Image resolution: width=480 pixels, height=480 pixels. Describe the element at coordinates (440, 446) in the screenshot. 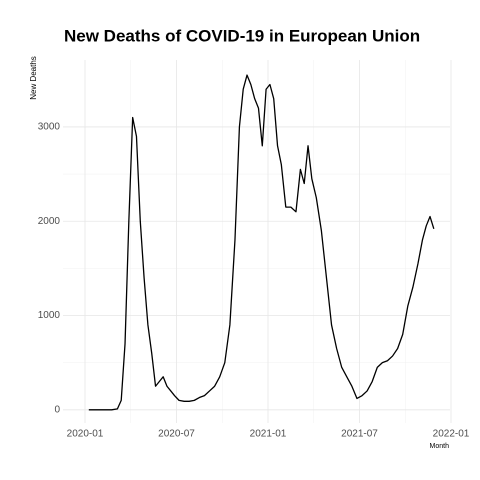

I see `x-axis-label: Month` at that location.